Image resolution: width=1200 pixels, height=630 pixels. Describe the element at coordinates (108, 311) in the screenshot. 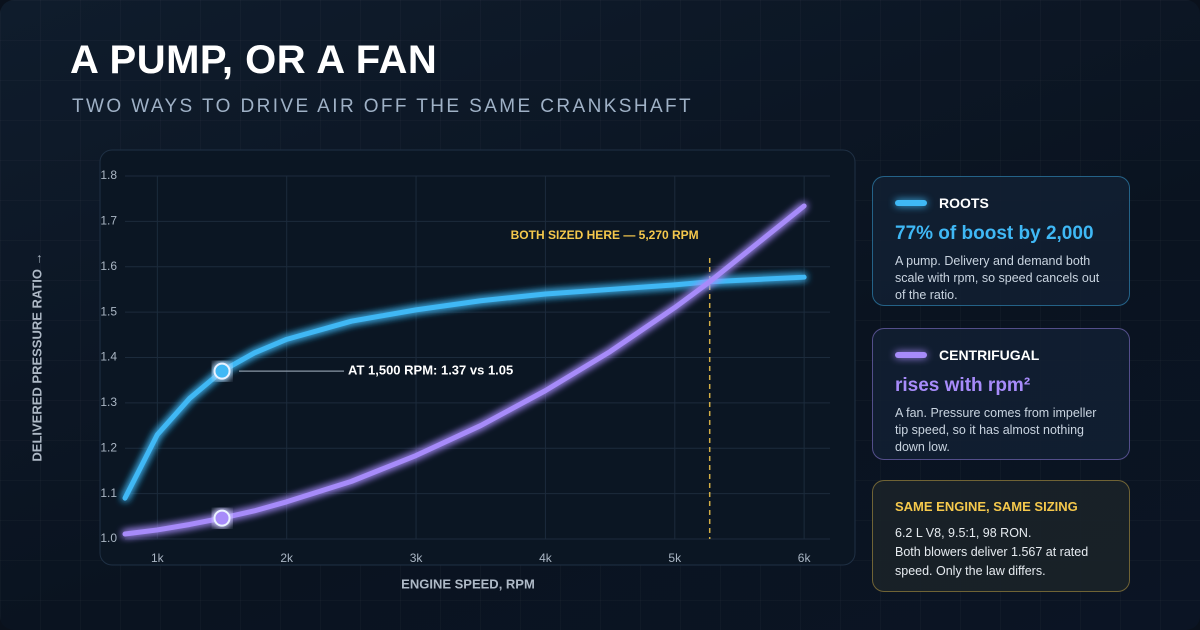

I see `y-tick-label: 1.5` at that location.